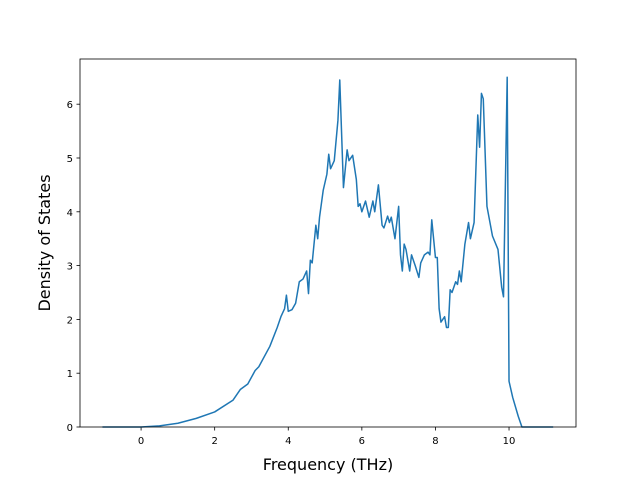  I want to click on y-tick-label: 6, so click(70, 105).